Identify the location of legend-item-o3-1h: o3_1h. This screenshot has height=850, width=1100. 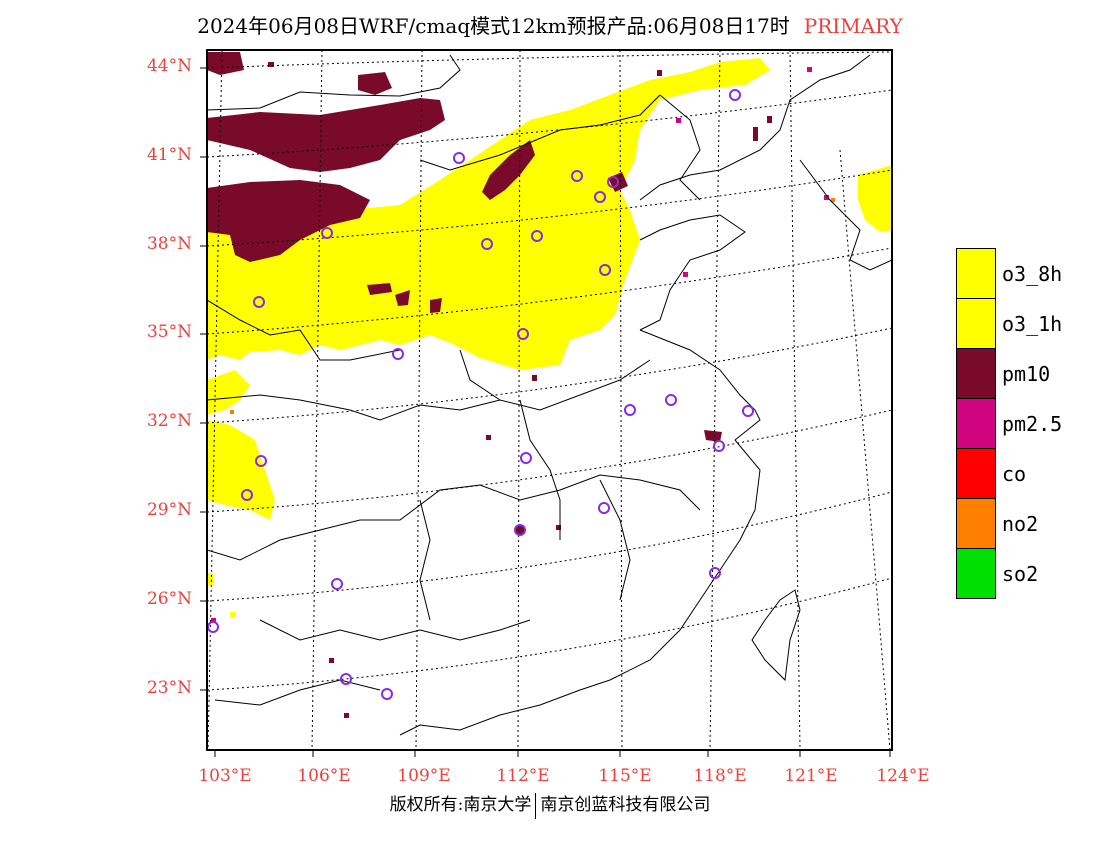
(1026, 323).